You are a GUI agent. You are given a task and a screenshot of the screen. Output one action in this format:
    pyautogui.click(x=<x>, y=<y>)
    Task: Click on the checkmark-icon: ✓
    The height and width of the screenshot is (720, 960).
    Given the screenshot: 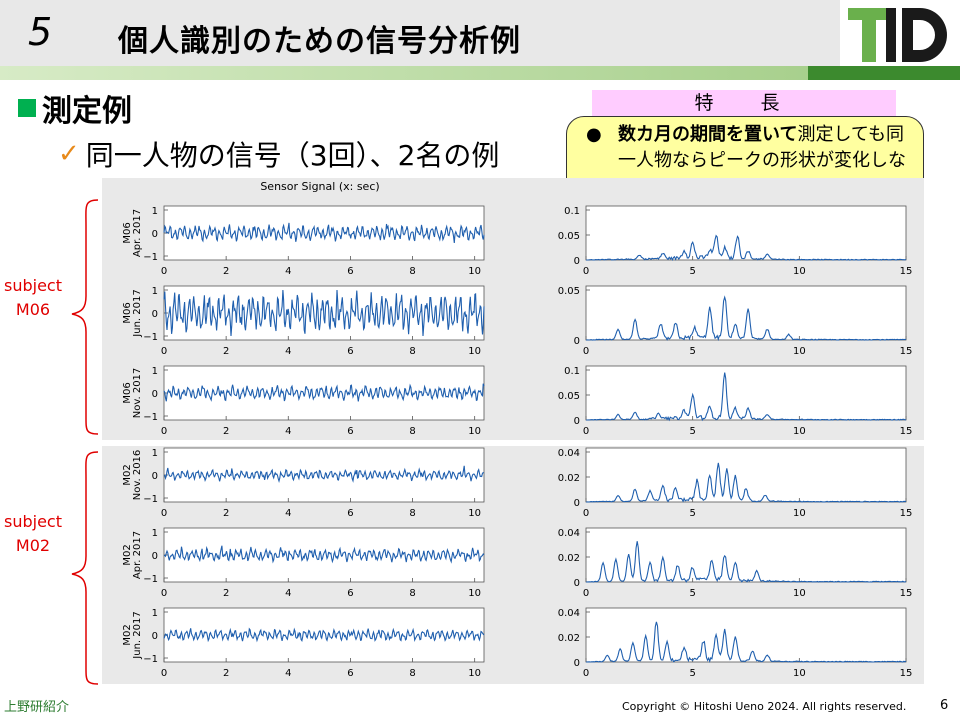 What is the action you would take?
    pyautogui.click(x=69, y=154)
    